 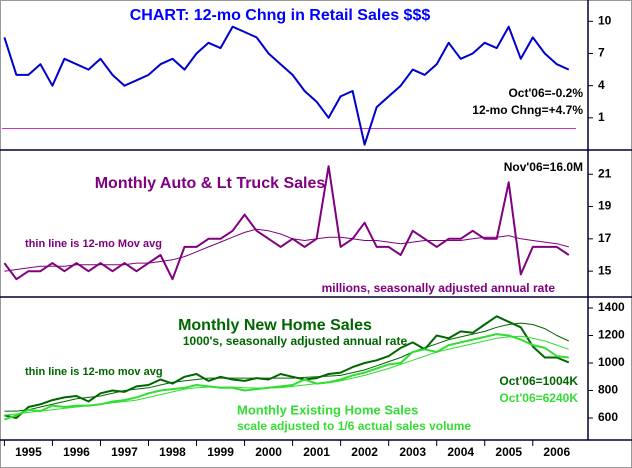 What do you see at coordinates (76, 452) in the screenshot?
I see `x-tick-label: 1996` at bounding box center [76, 452].